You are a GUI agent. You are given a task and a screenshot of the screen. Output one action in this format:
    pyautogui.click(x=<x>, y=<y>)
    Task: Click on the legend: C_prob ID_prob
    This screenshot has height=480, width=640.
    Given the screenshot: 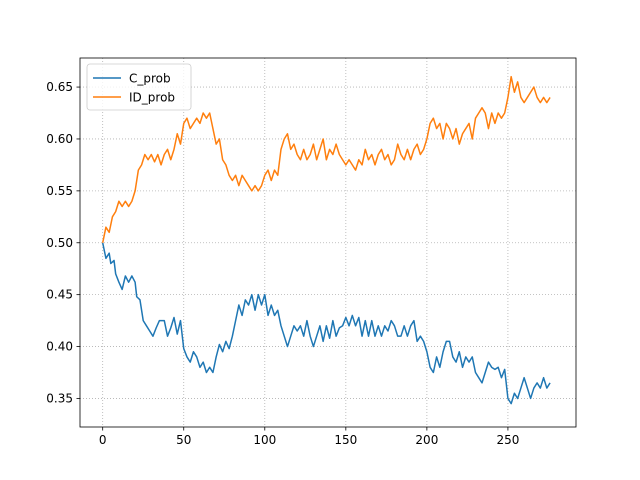 What is the action you would take?
    pyautogui.click(x=139, y=87)
    